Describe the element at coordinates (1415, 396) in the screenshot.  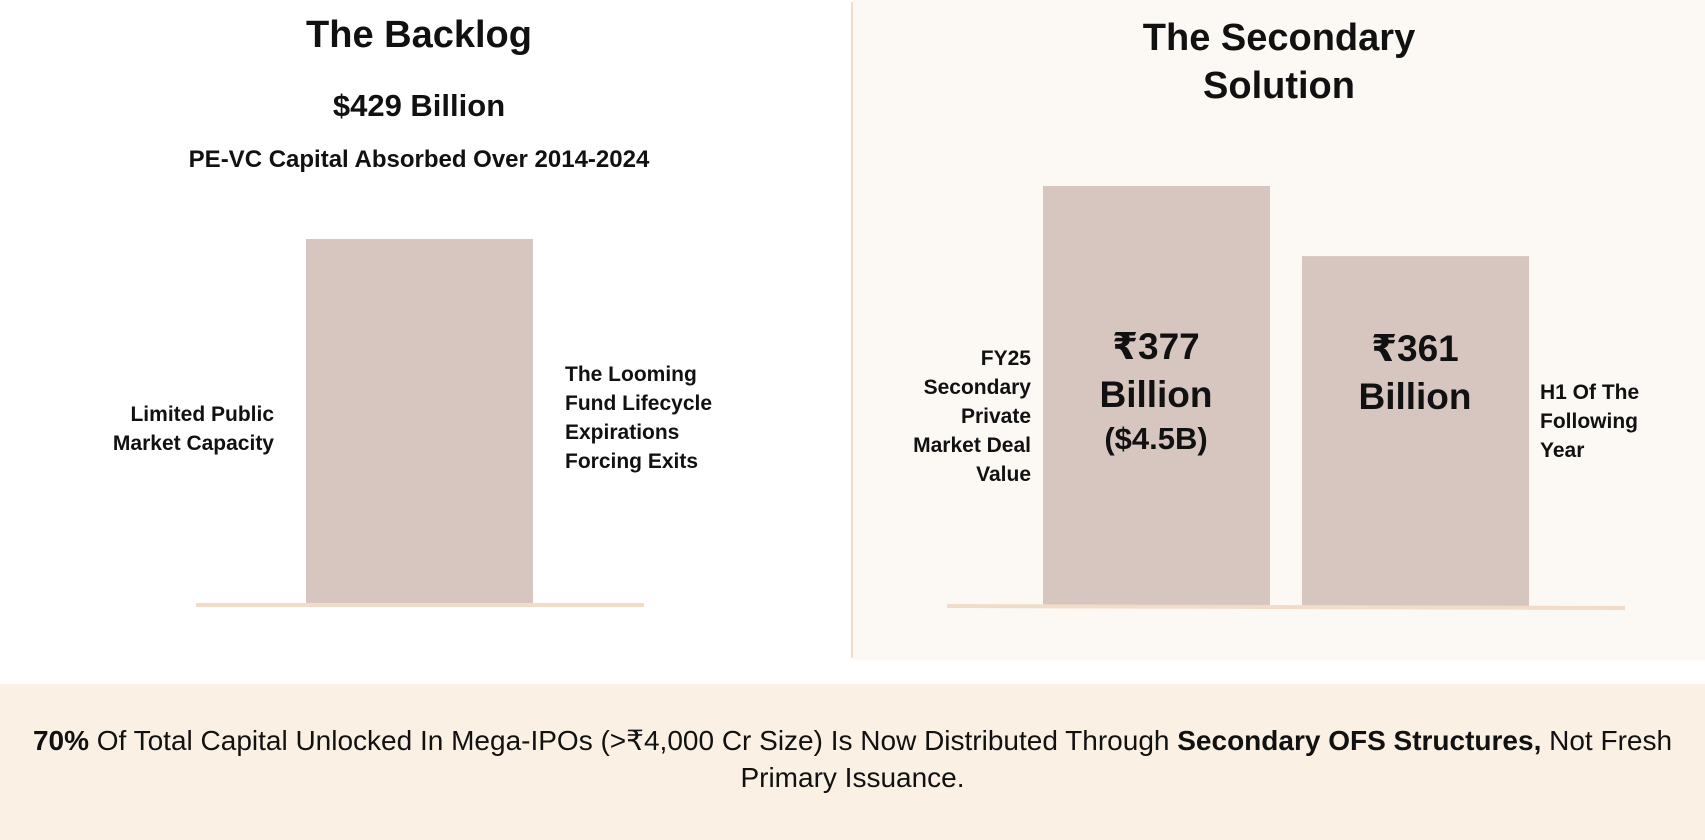
I see `bar-value-h1-unit: Billion` at that location.